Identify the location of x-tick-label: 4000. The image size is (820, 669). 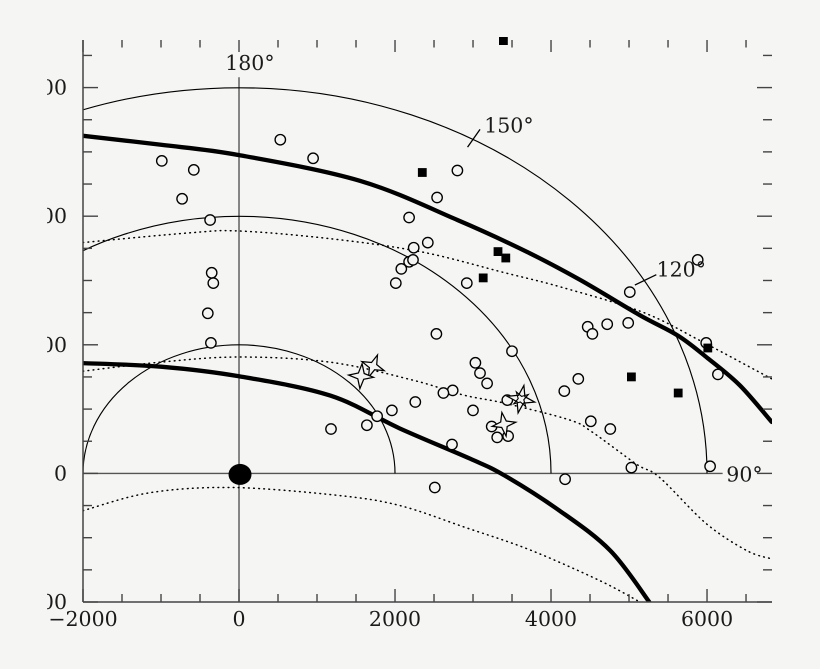
(551, 619).